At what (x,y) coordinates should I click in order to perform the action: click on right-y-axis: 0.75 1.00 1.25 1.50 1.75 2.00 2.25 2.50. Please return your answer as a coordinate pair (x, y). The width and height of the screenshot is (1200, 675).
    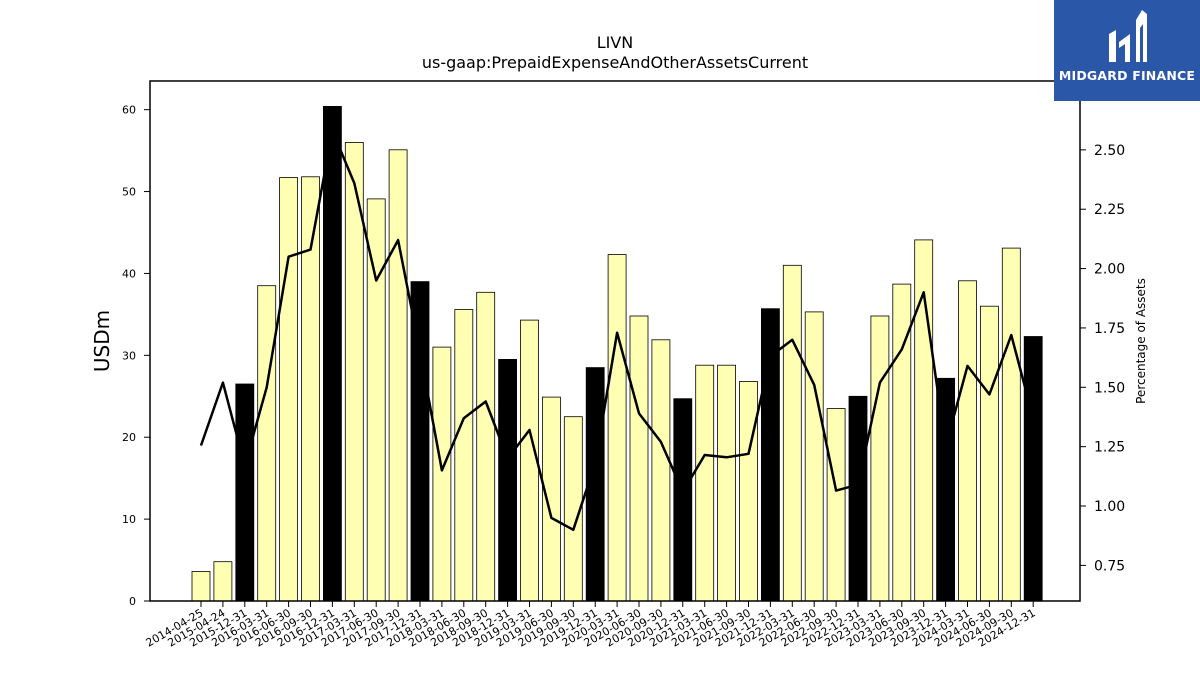
    Looking at the image, I should click on (1102, 358).